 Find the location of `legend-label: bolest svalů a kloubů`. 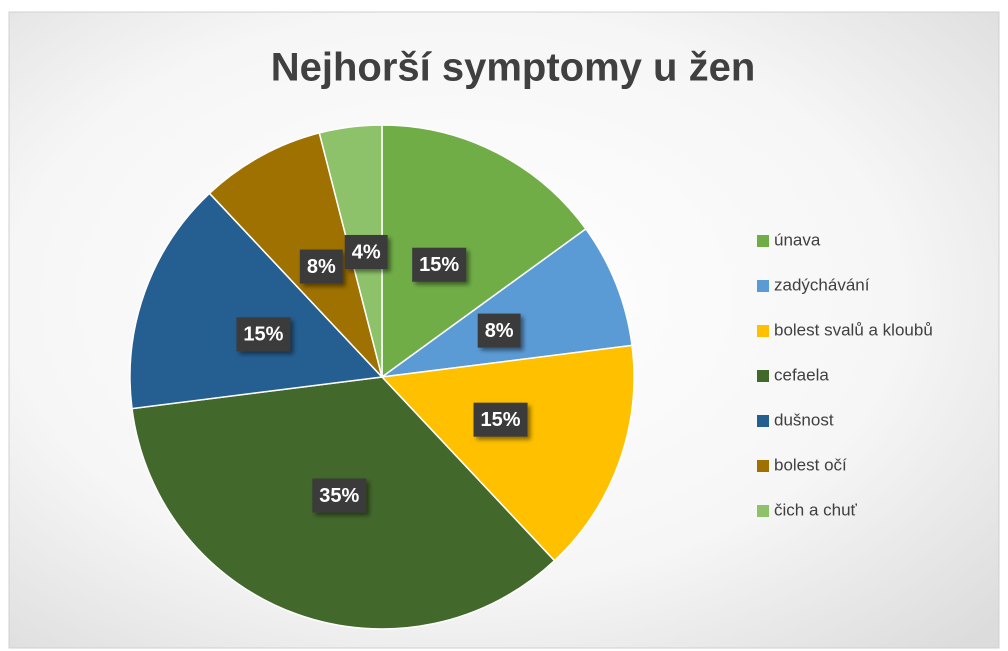

legend-label: bolest svalů a kloubů is located at coordinates (853, 329).